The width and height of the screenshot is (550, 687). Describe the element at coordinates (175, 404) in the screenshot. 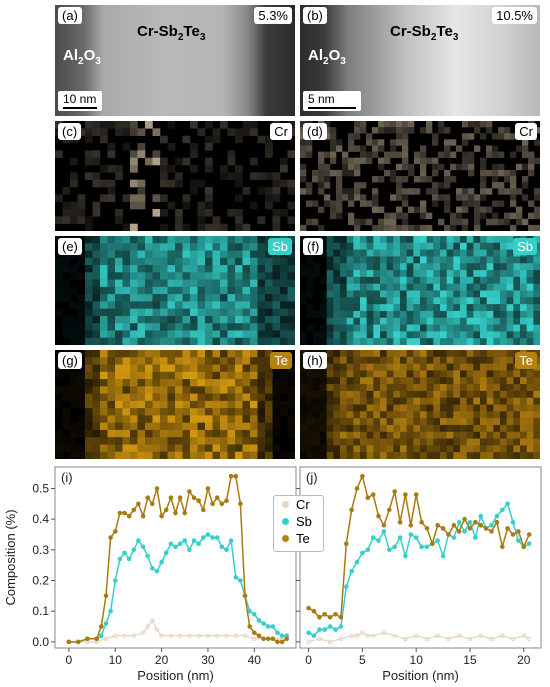

I see `edx-map-g-graphic` at that location.